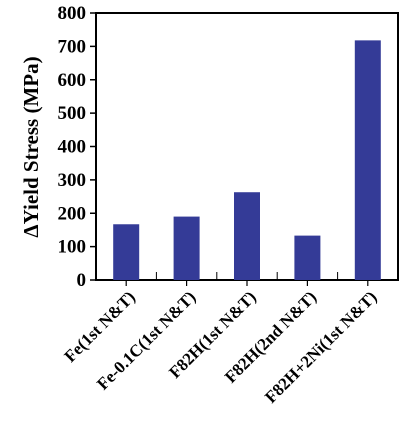 The image size is (411, 439). Describe the element at coordinates (72, 80) in the screenshot. I see `y-tick-label: 600` at that location.